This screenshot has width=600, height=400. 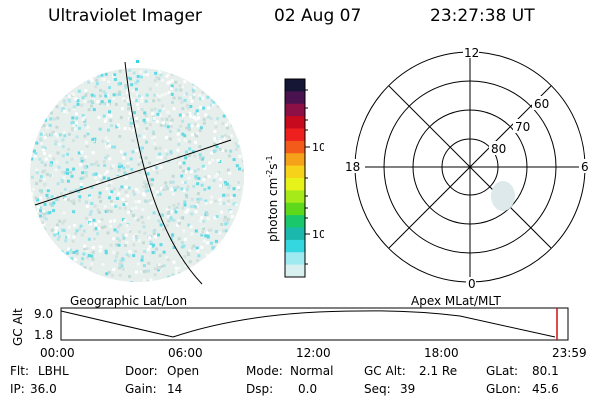 What do you see at coordinates (129, 301) in the screenshot?
I see `geographic-caption: Geographic Lat/Lon` at bounding box center [129, 301].